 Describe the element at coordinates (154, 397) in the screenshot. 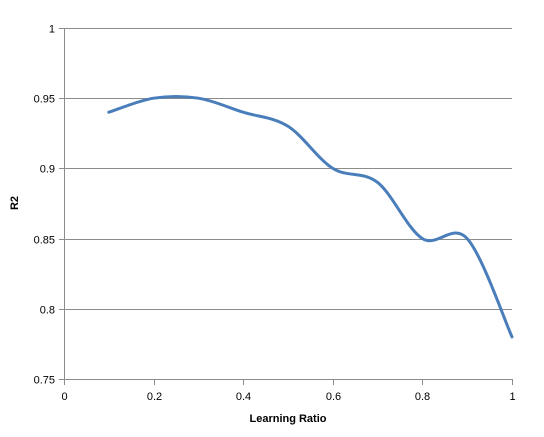

I see `x-tick-label-1: 0.2` at that location.